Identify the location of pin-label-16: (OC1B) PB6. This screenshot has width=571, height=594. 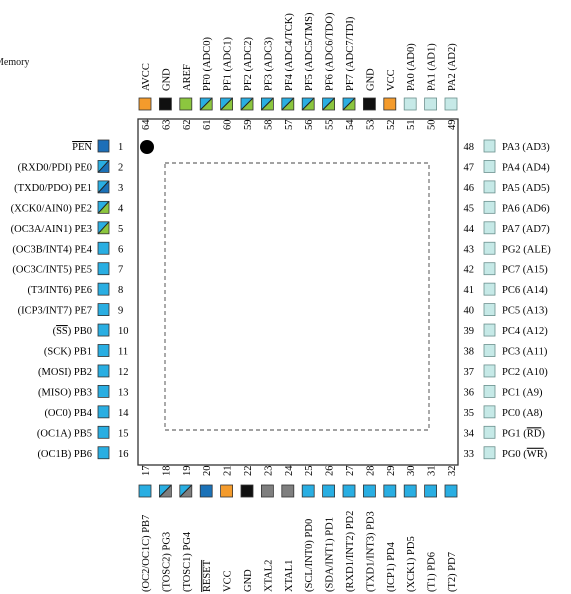
(64, 454).